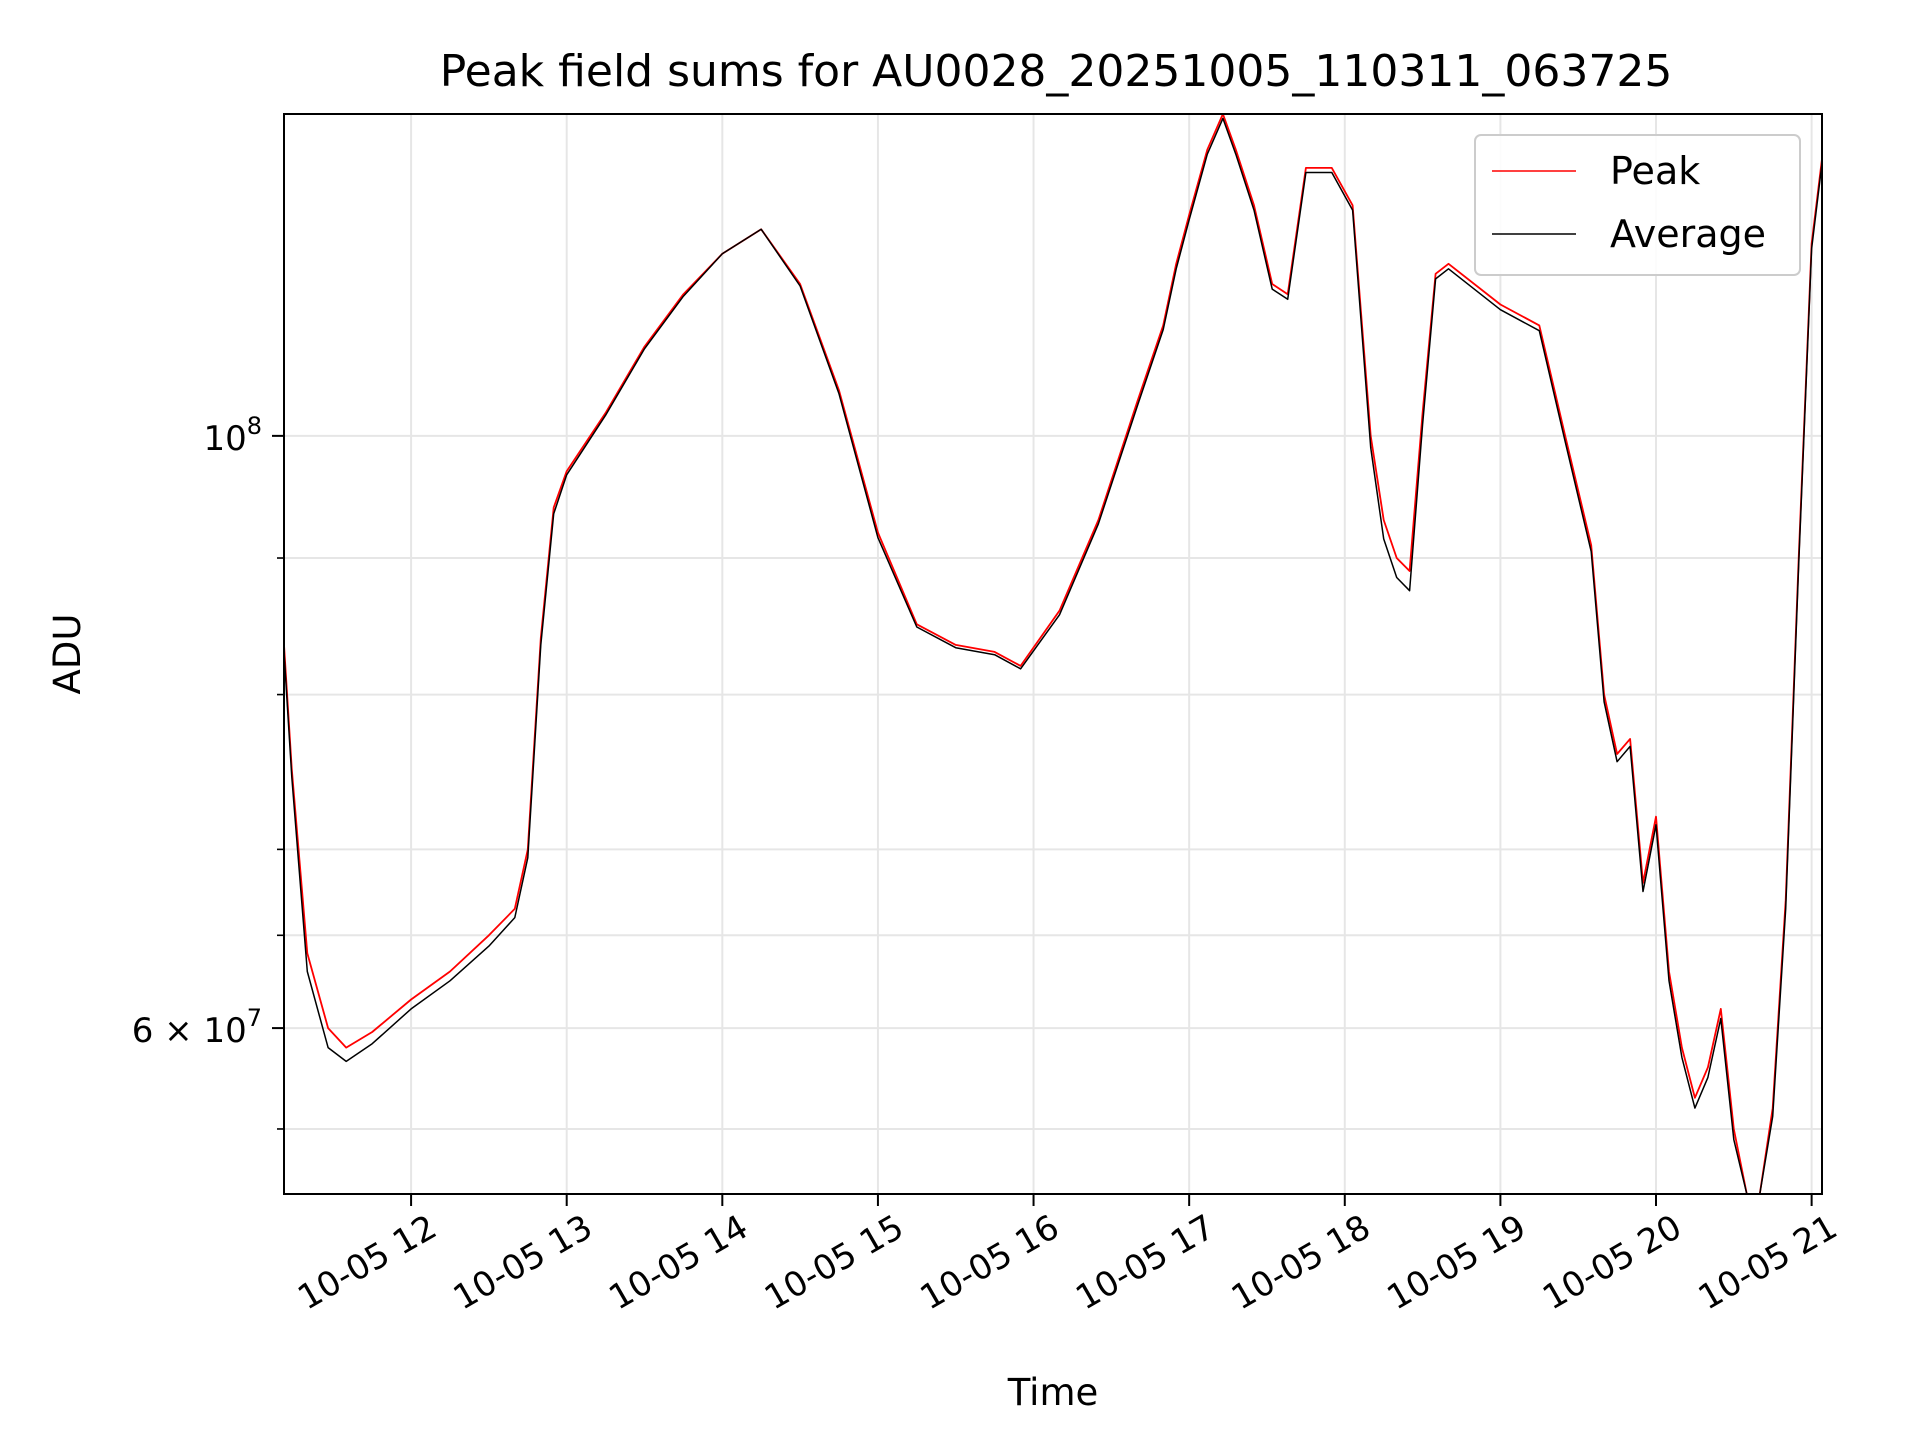  I want to click on legend-box, so click(1637, 205).